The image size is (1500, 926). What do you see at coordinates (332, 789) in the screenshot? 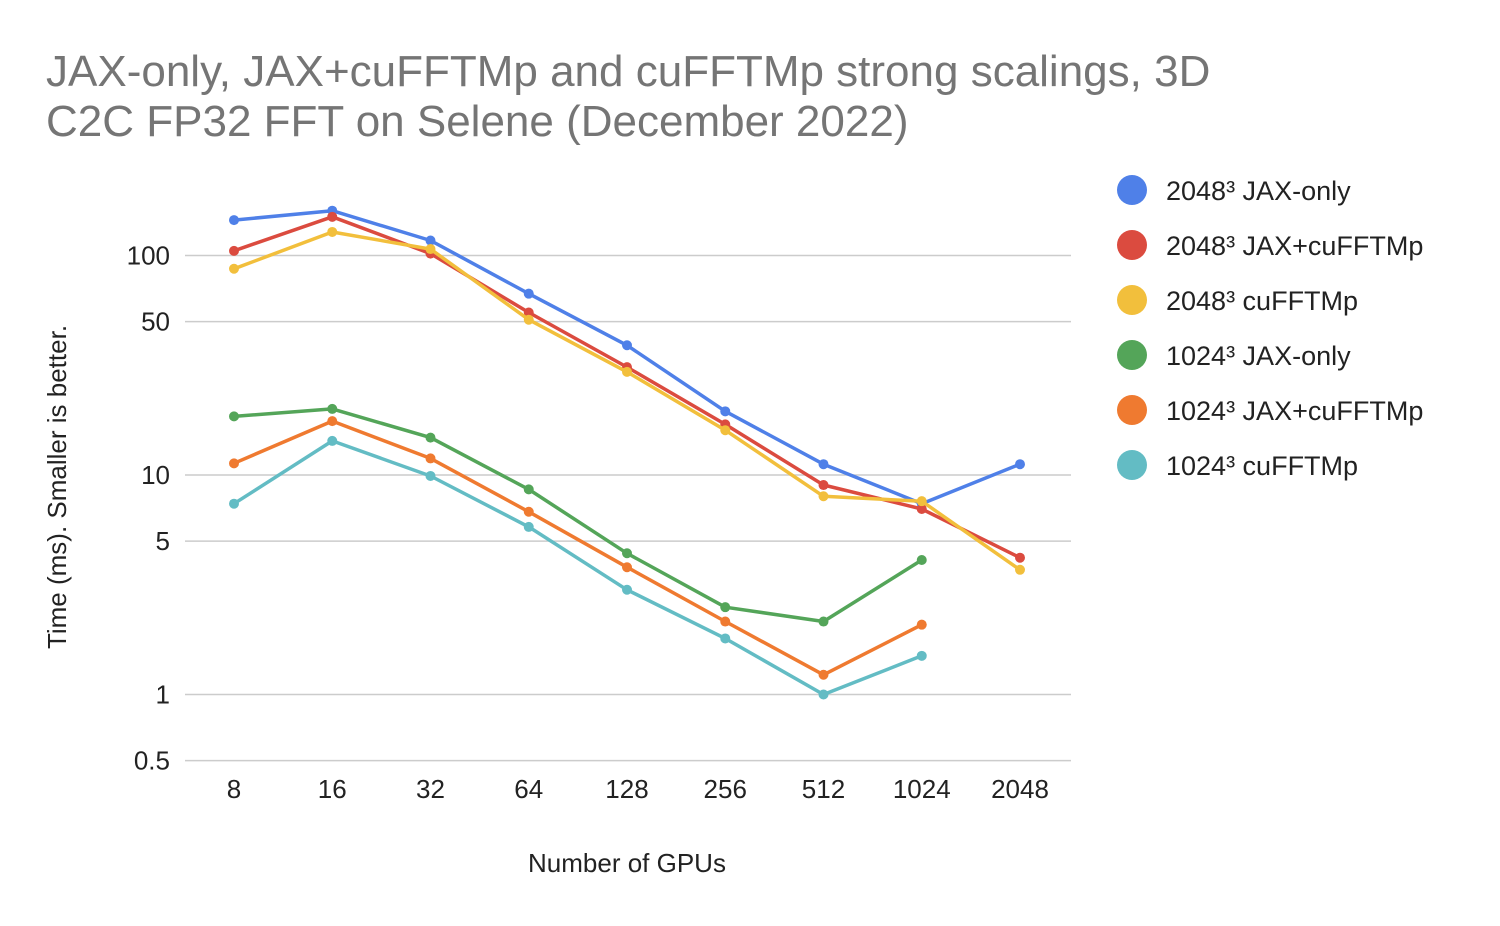
I see `x-tick-label: 16` at bounding box center [332, 789].